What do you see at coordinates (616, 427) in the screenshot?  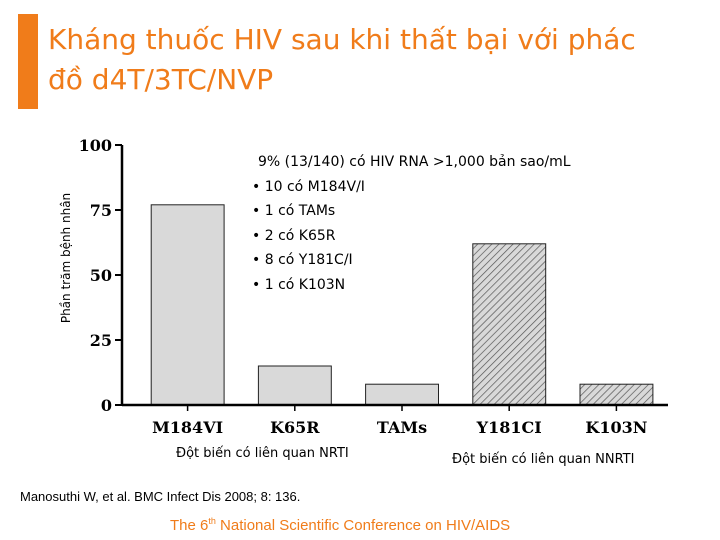 I see `x-tick-label: K103N` at bounding box center [616, 427].